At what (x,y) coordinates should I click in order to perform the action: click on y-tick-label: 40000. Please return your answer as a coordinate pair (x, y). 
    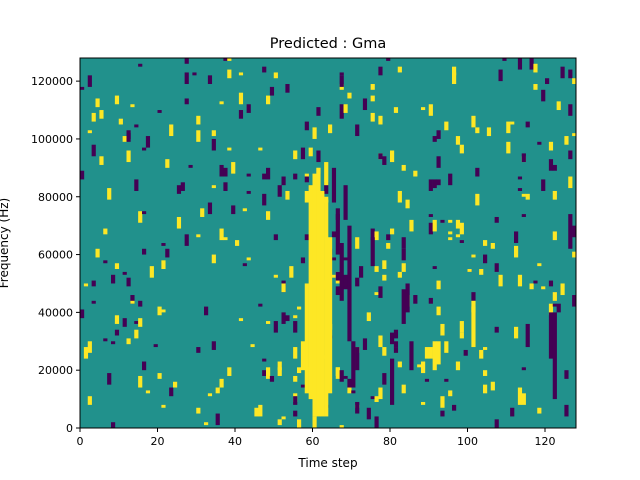
    Looking at the image, I should click on (55, 312).